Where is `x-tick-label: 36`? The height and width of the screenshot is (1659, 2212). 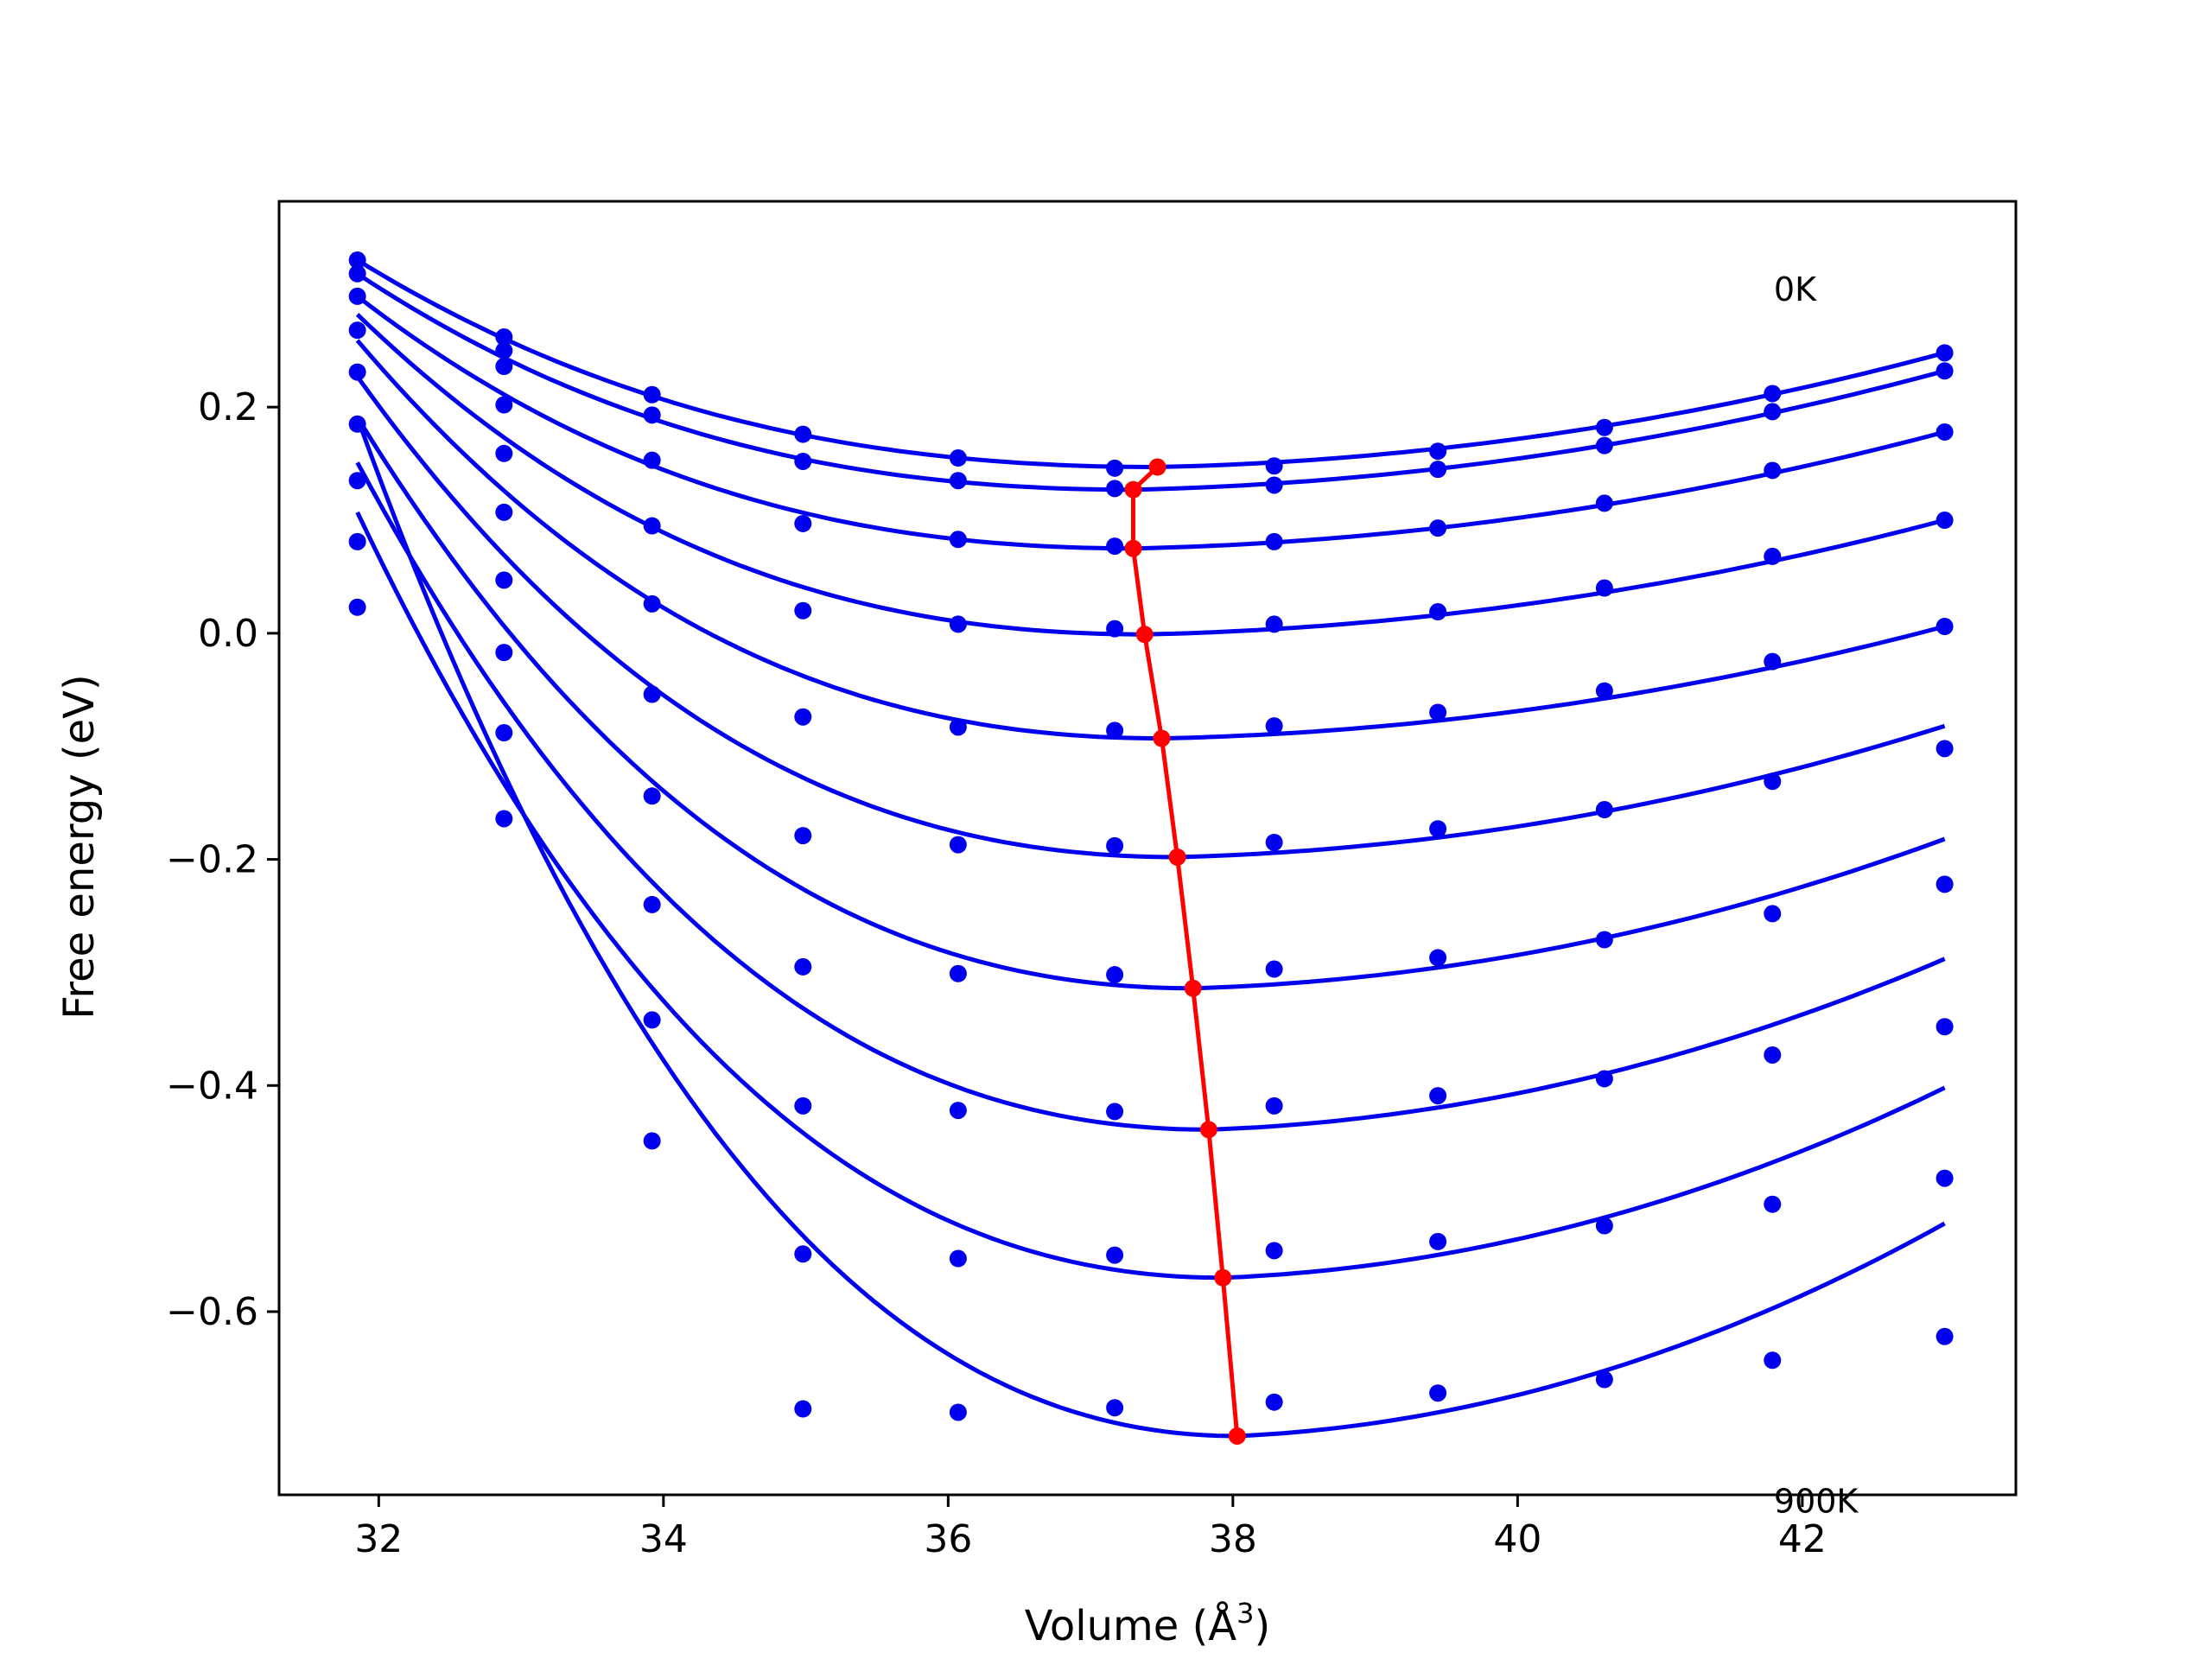 x-tick-label: 36 is located at coordinates (948, 1539).